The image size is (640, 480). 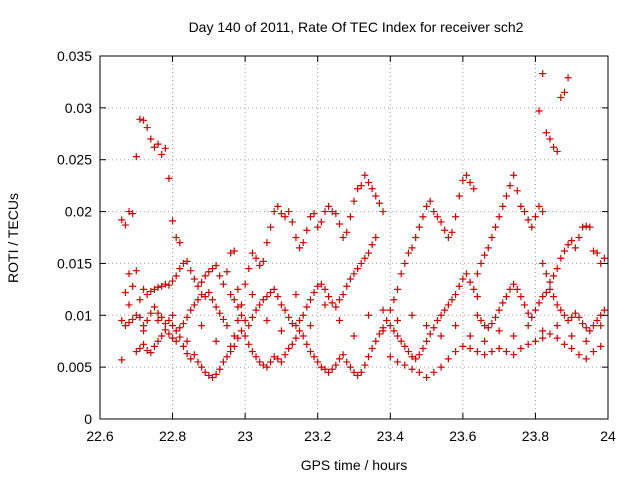 I want to click on y-tick-label: 0.025, so click(x=74, y=160).